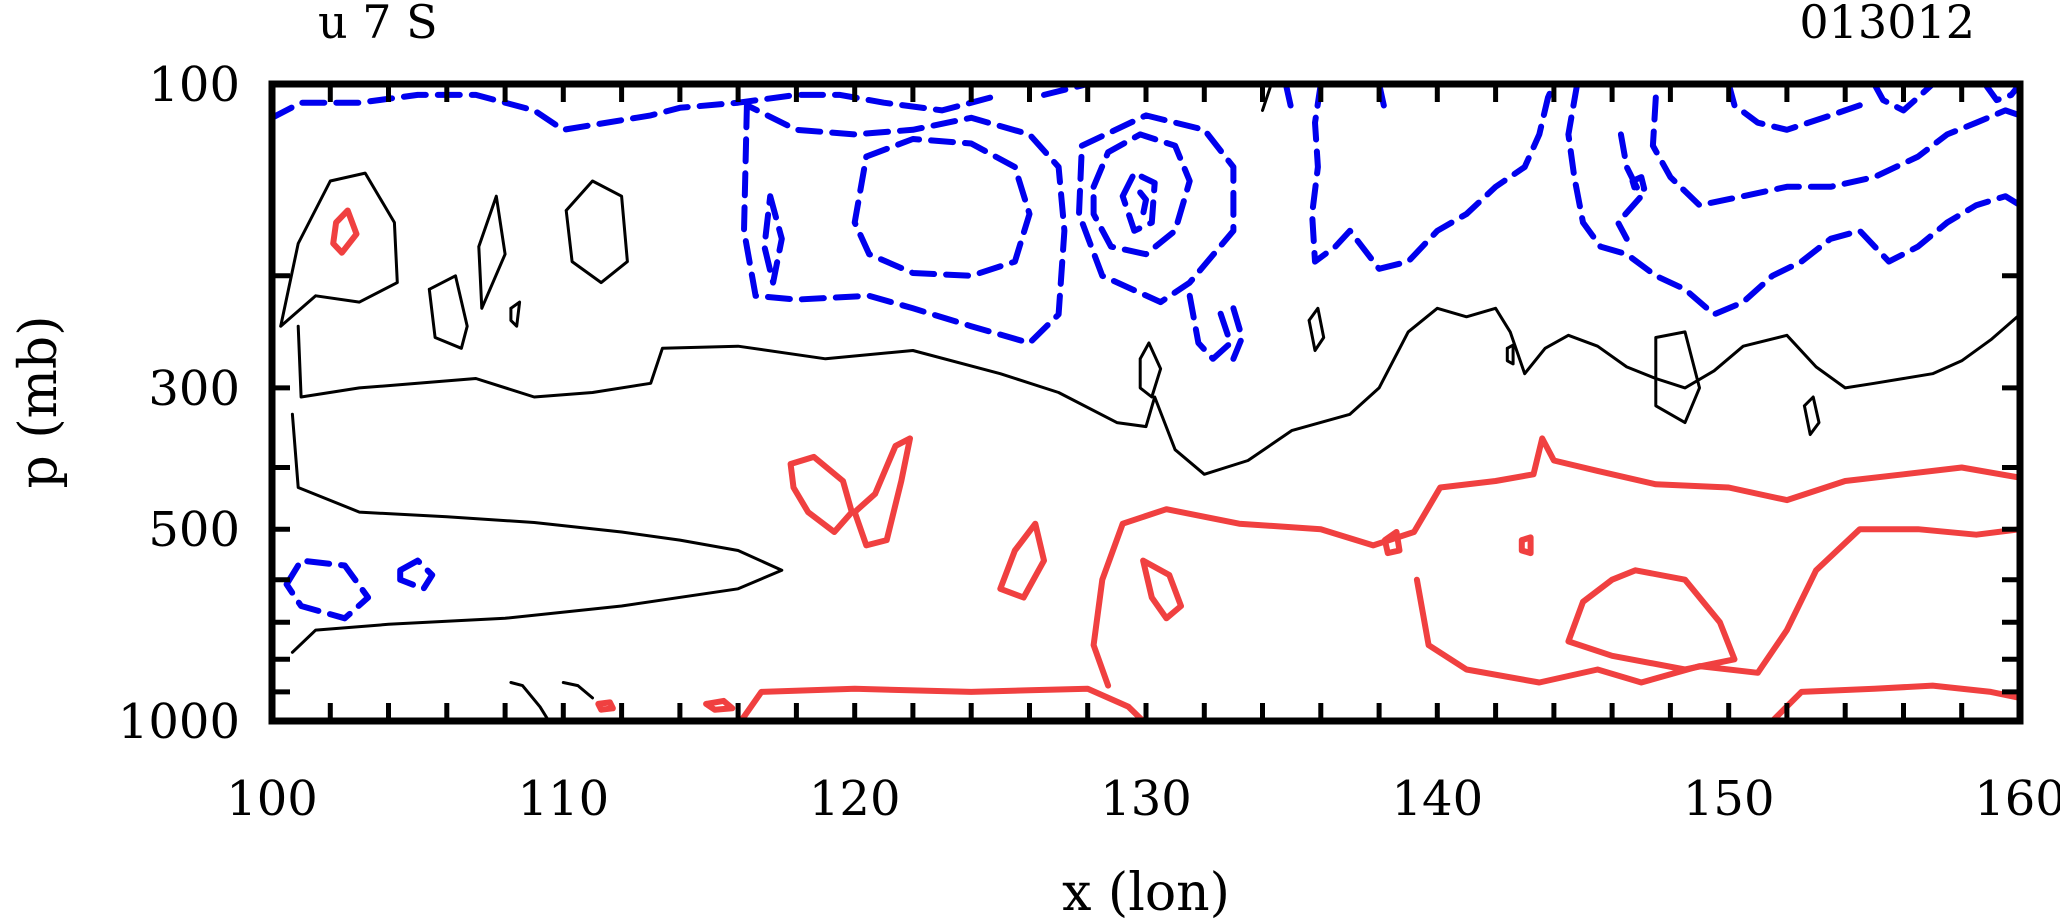 The height and width of the screenshot is (923, 2060). Describe the element at coordinates (1887, 24) in the screenshot. I see `chart-title-right: 013012` at that location.